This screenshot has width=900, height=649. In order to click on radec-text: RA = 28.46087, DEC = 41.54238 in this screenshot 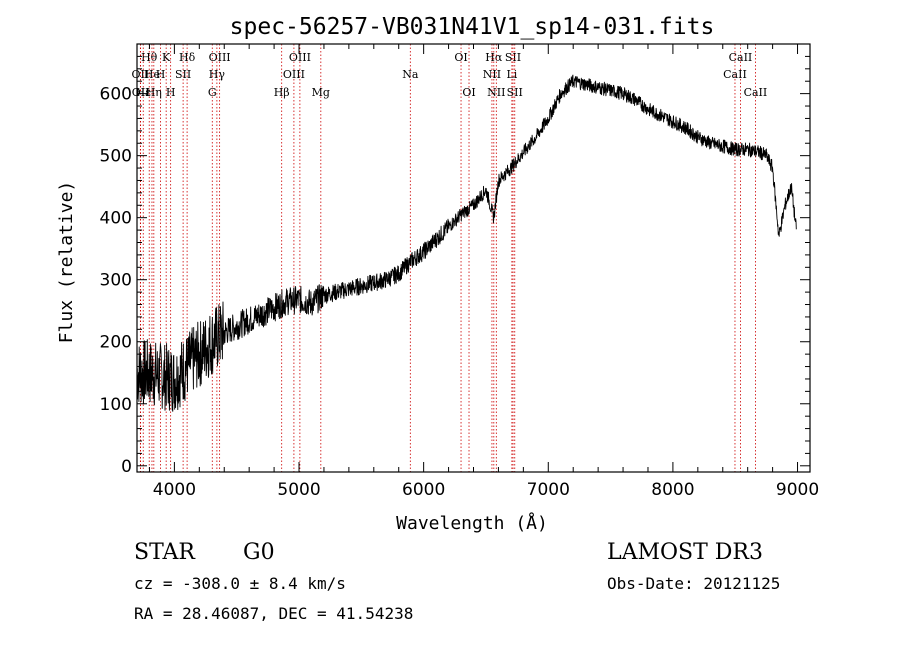, I will do `click(274, 613)`.